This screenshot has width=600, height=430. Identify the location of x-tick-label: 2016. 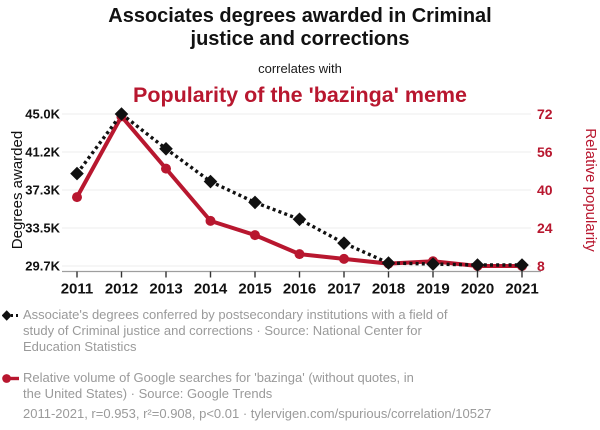
(299, 289).